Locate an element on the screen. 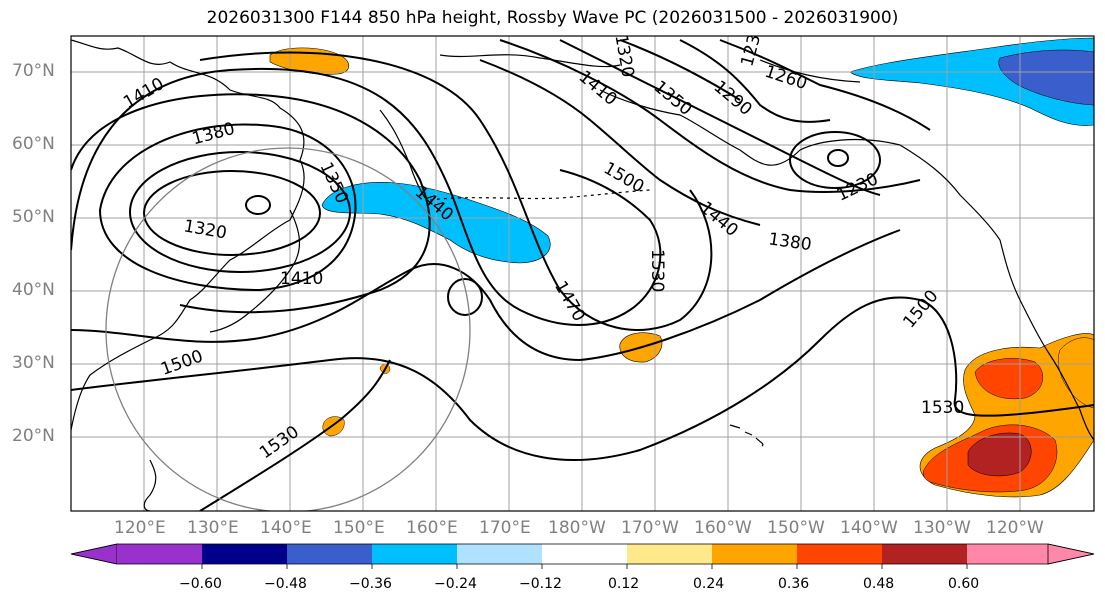  coastline-japan is located at coordinates (255, 271).